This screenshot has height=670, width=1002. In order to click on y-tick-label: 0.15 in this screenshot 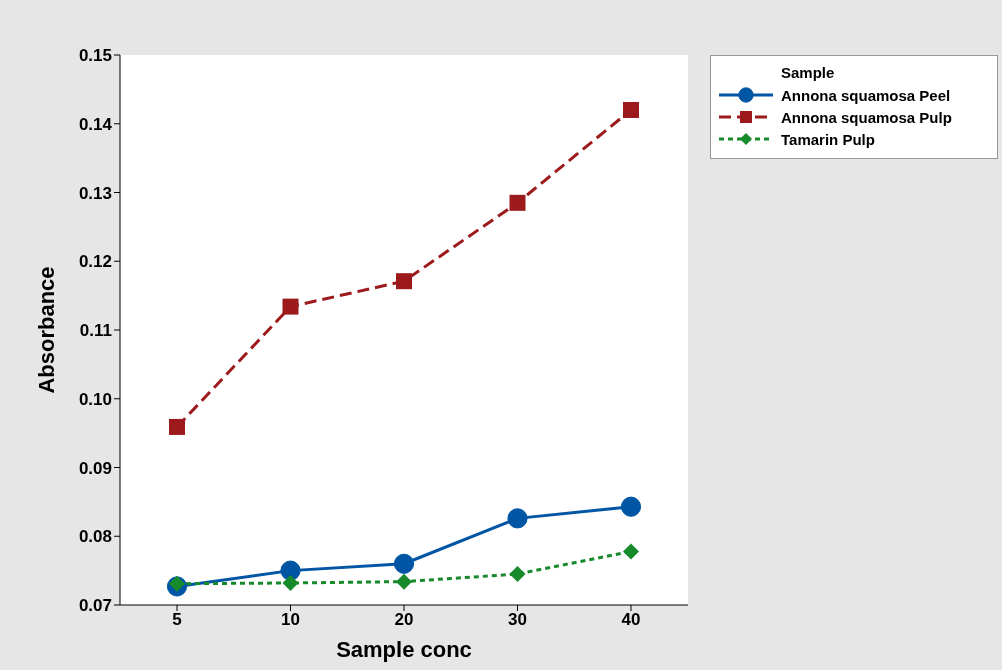, I will do `click(95, 56)`.